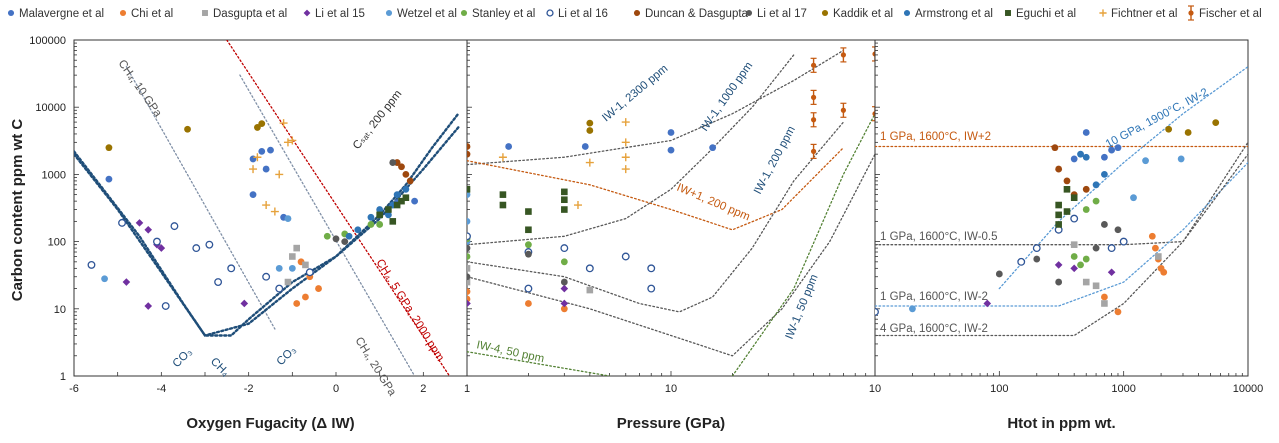  What do you see at coordinates (1066, 383) in the screenshot?
I see `x-ticks: 10 100 1000 10000` at bounding box center [1066, 383].